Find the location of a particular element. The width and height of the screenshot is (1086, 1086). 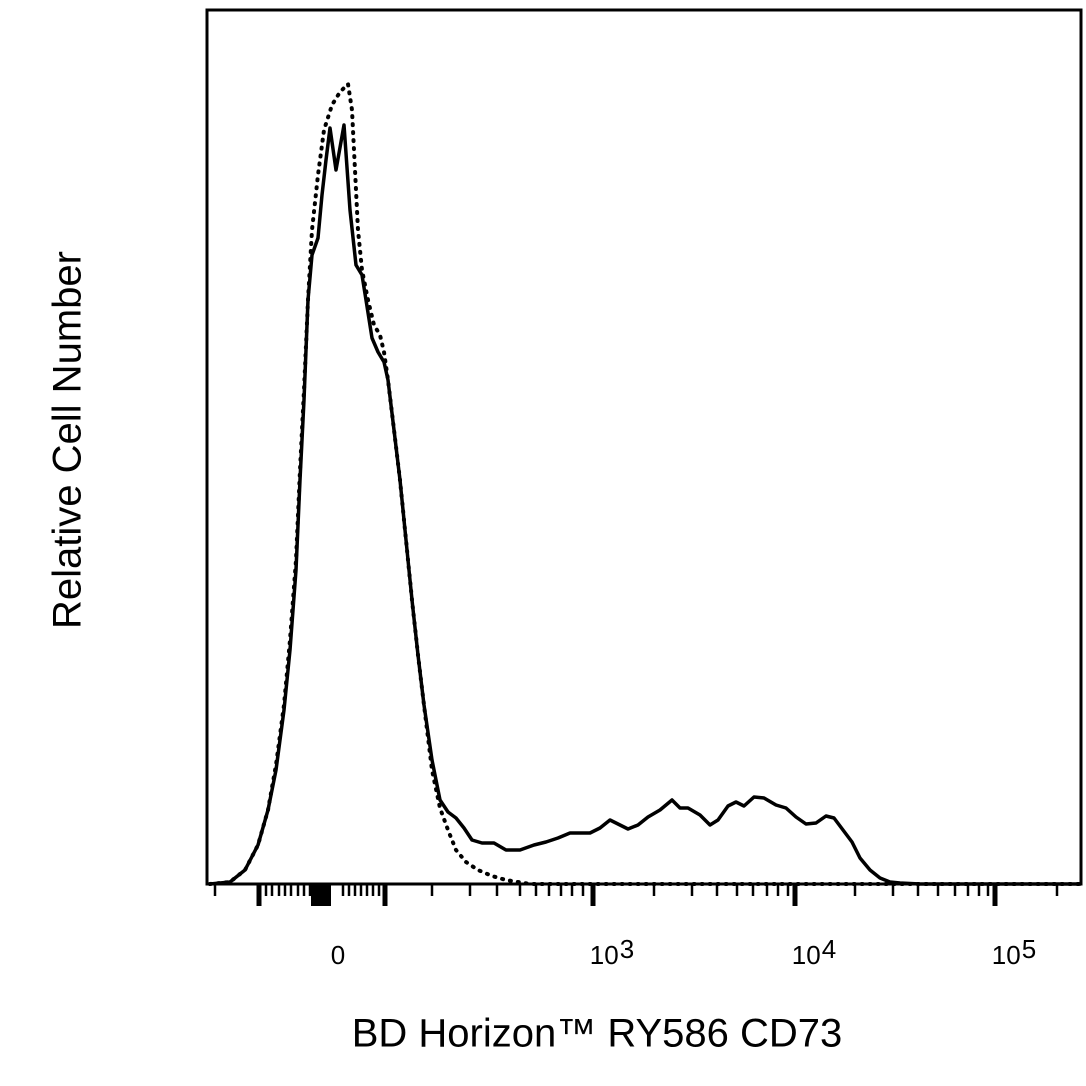

dense-tick-block is located at coordinates (321, 895).